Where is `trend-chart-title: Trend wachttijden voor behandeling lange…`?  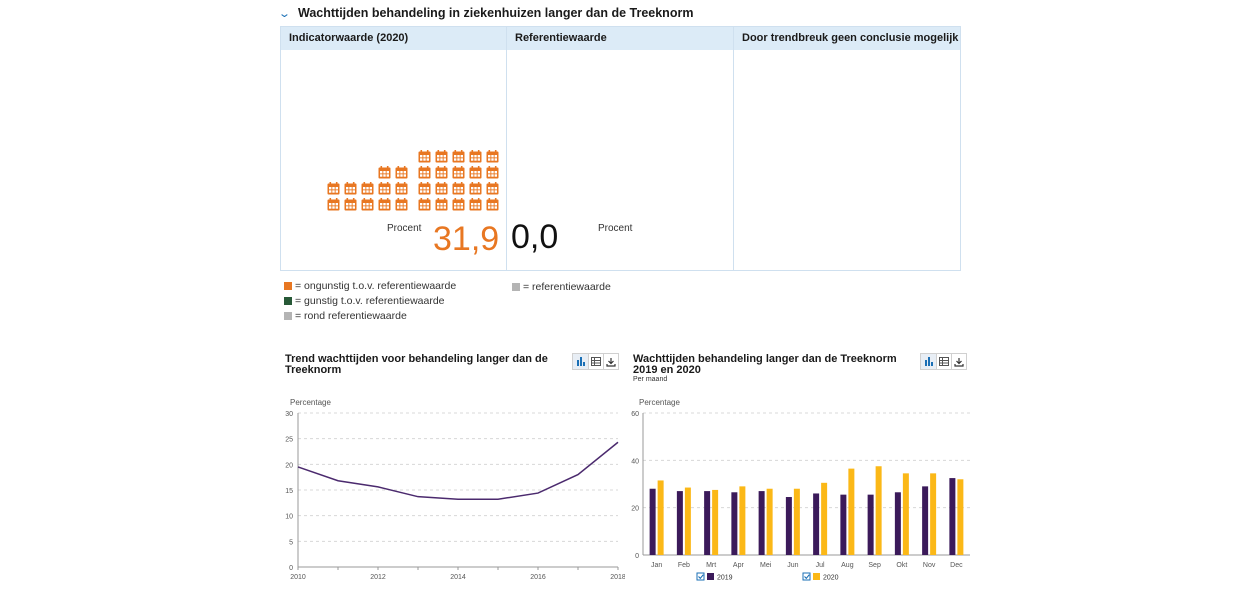
trend-chart-title: Trend wachttijden voor behandeling lange… is located at coordinates (416, 364).